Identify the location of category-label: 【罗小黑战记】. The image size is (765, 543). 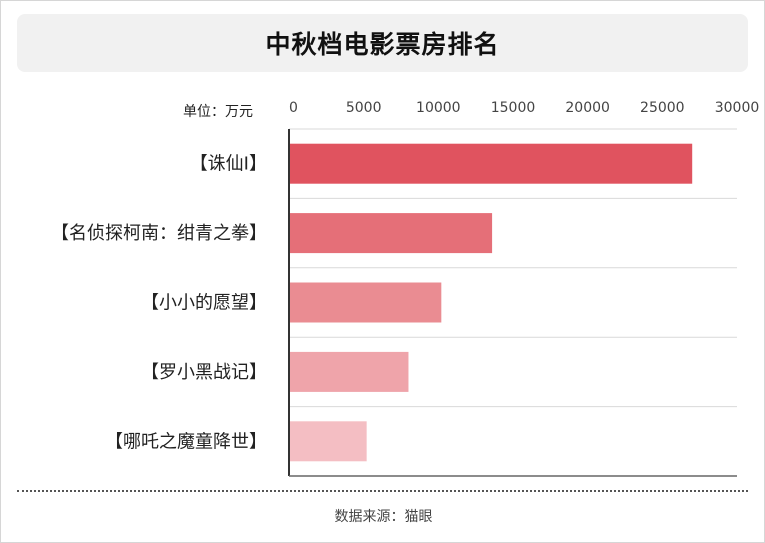
(204, 372).